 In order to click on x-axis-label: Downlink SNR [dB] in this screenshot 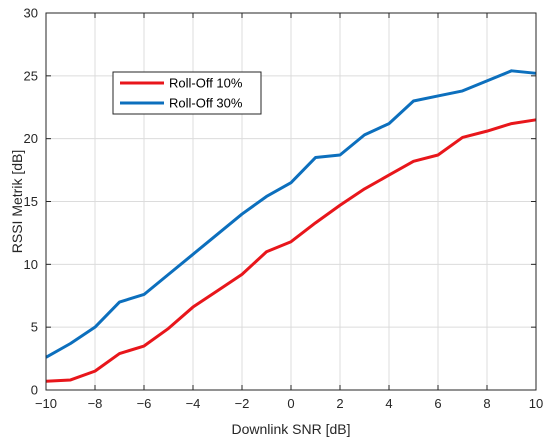, I will do `click(290, 429)`.